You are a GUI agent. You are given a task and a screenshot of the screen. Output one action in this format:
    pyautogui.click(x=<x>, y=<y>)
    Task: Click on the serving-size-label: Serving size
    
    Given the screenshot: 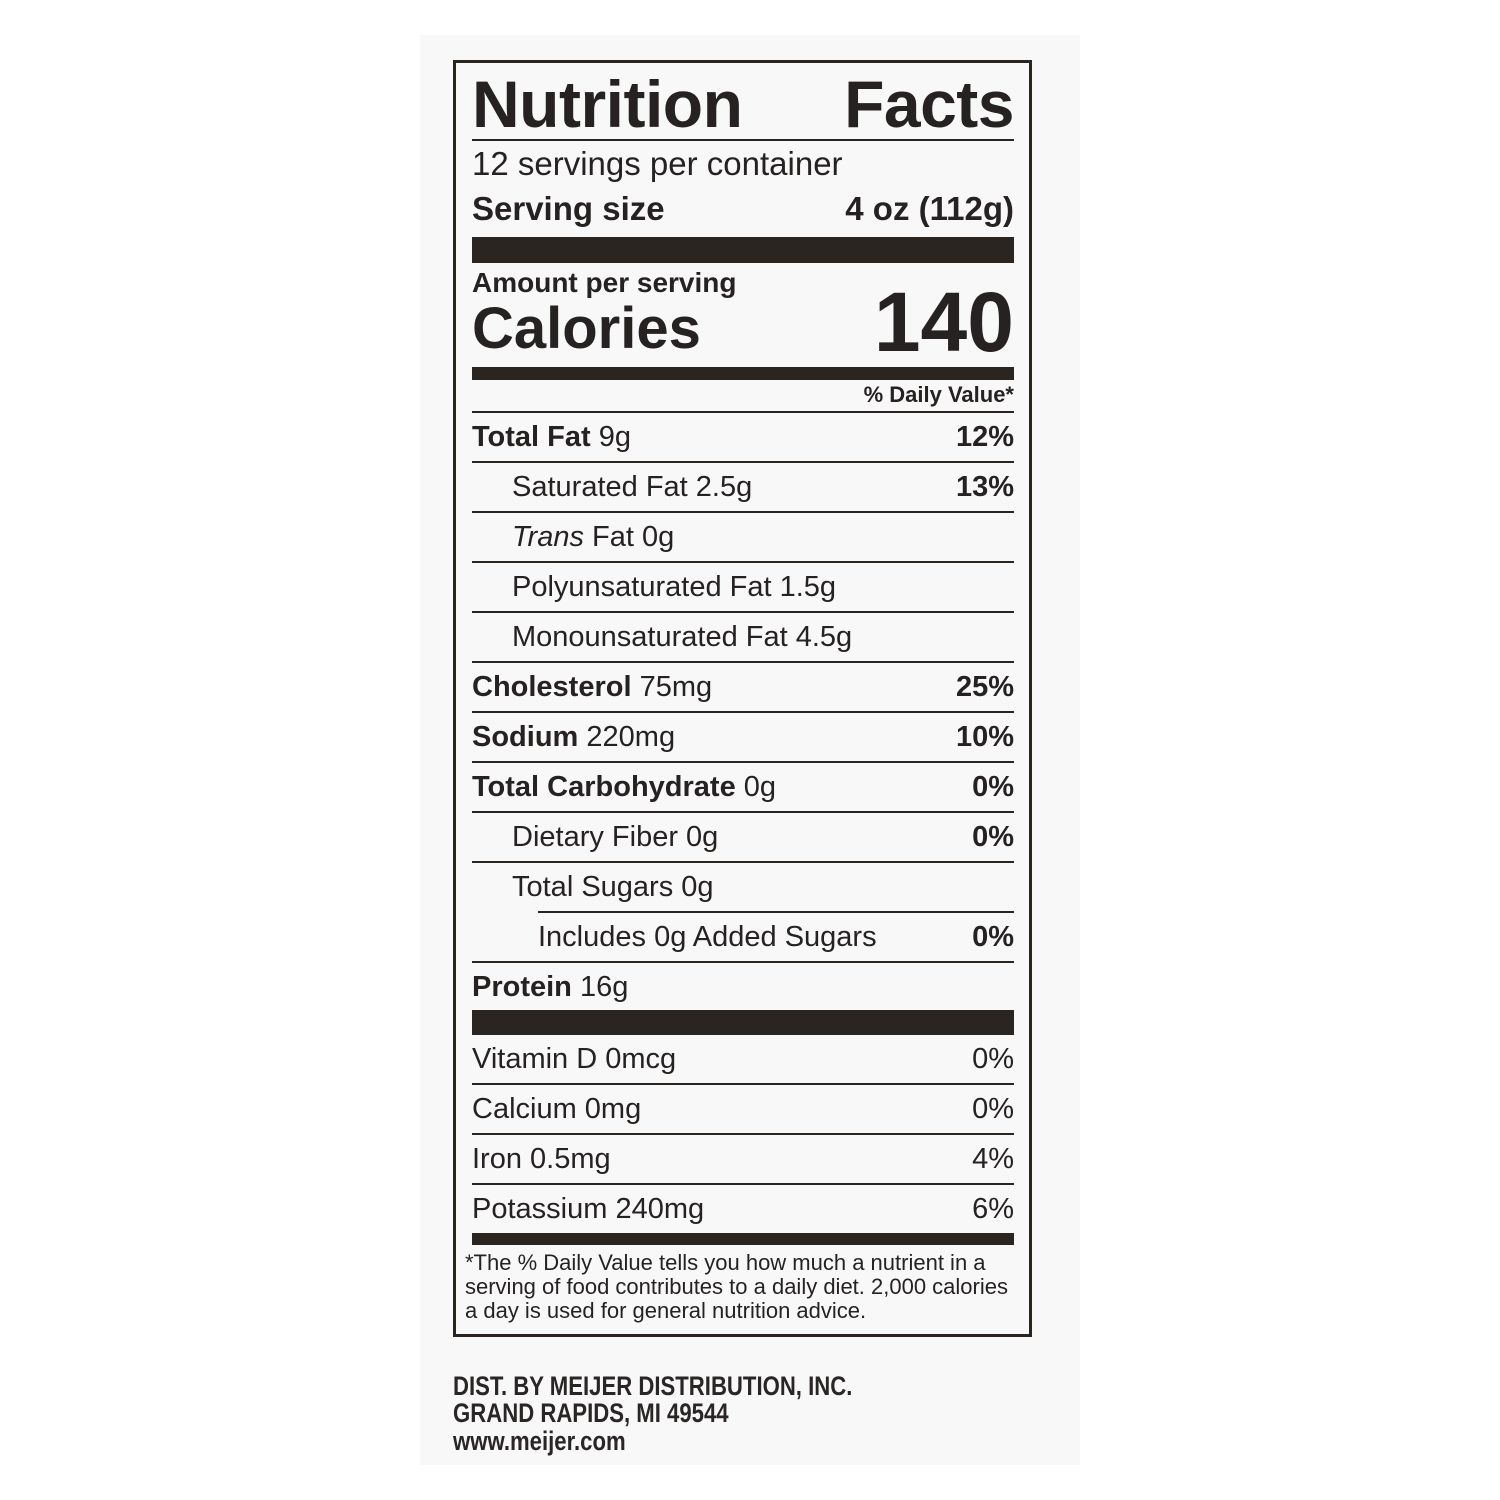 What is the action you would take?
    pyautogui.click(x=568, y=208)
    